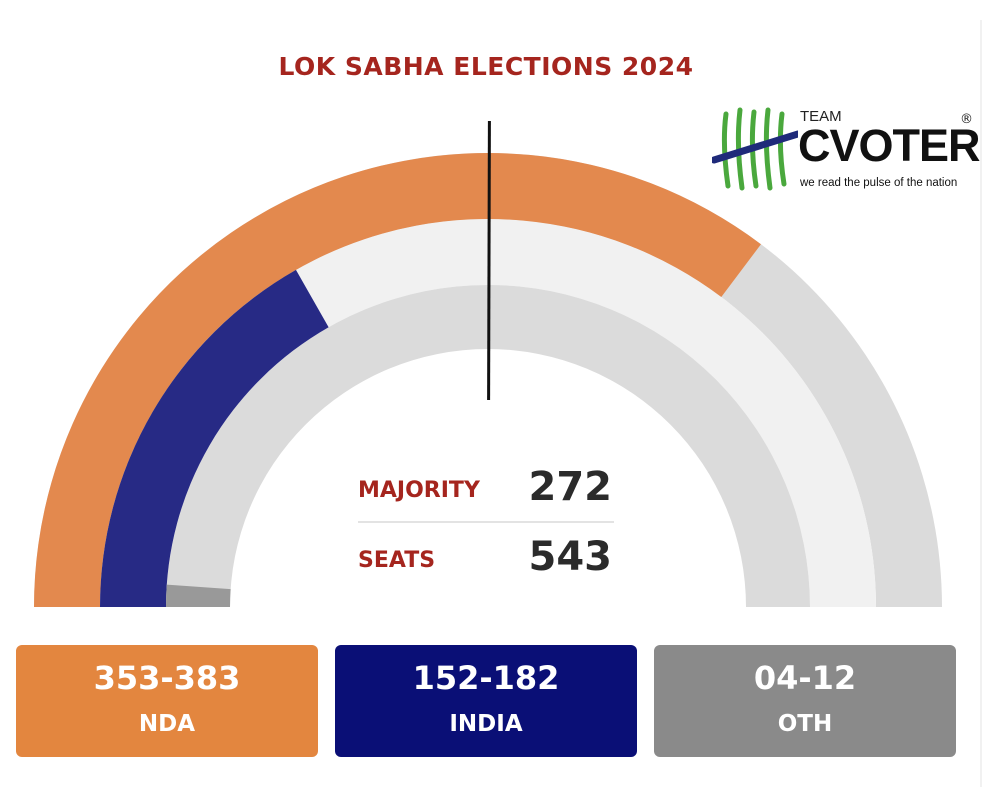 Image resolution: width=987 pixels, height=787 pixels. Describe the element at coordinates (397, 560) in the screenshot. I see `seats-label: SEATS` at that location.